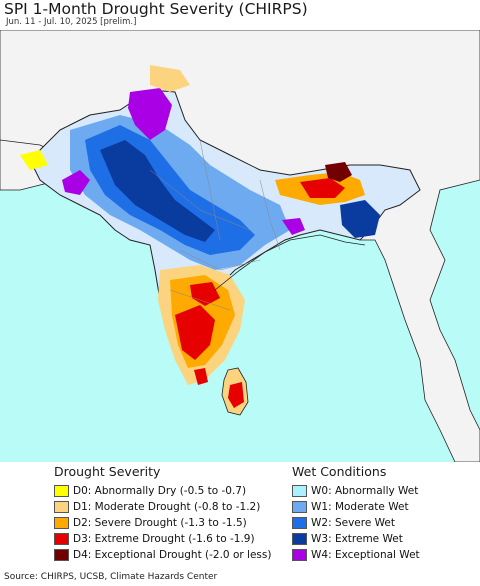 The height and width of the screenshot is (586, 480). What do you see at coordinates (71, 22) in the screenshot?
I see `map-subtitle: Jun. 11 - Jul. 10, 2025 [prelim.]` at bounding box center [71, 22].